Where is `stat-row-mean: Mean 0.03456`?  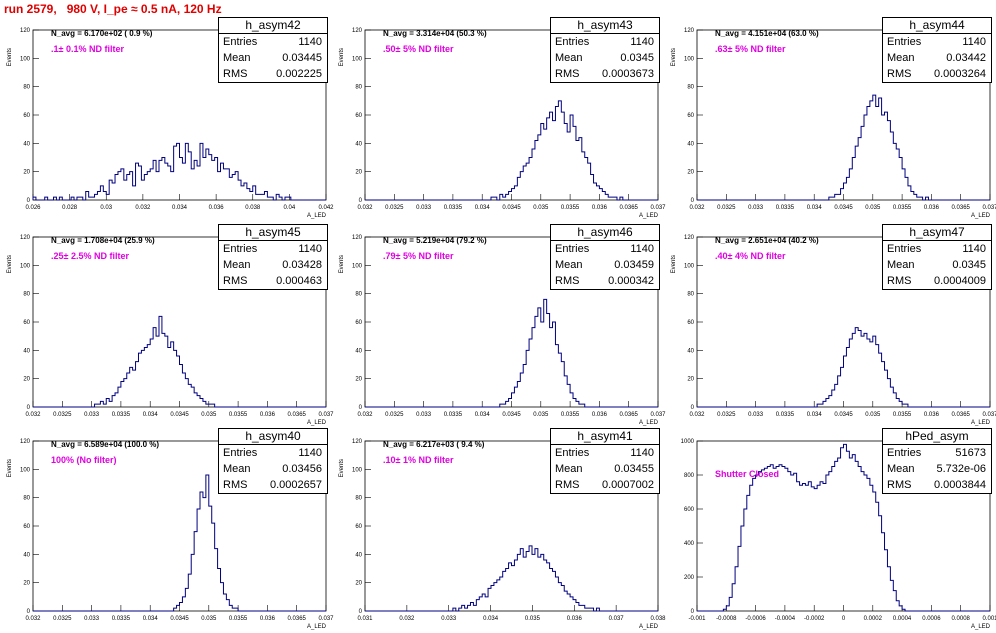 stat-row-mean: Mean 0.03456 is located at coordinates (273, 469).